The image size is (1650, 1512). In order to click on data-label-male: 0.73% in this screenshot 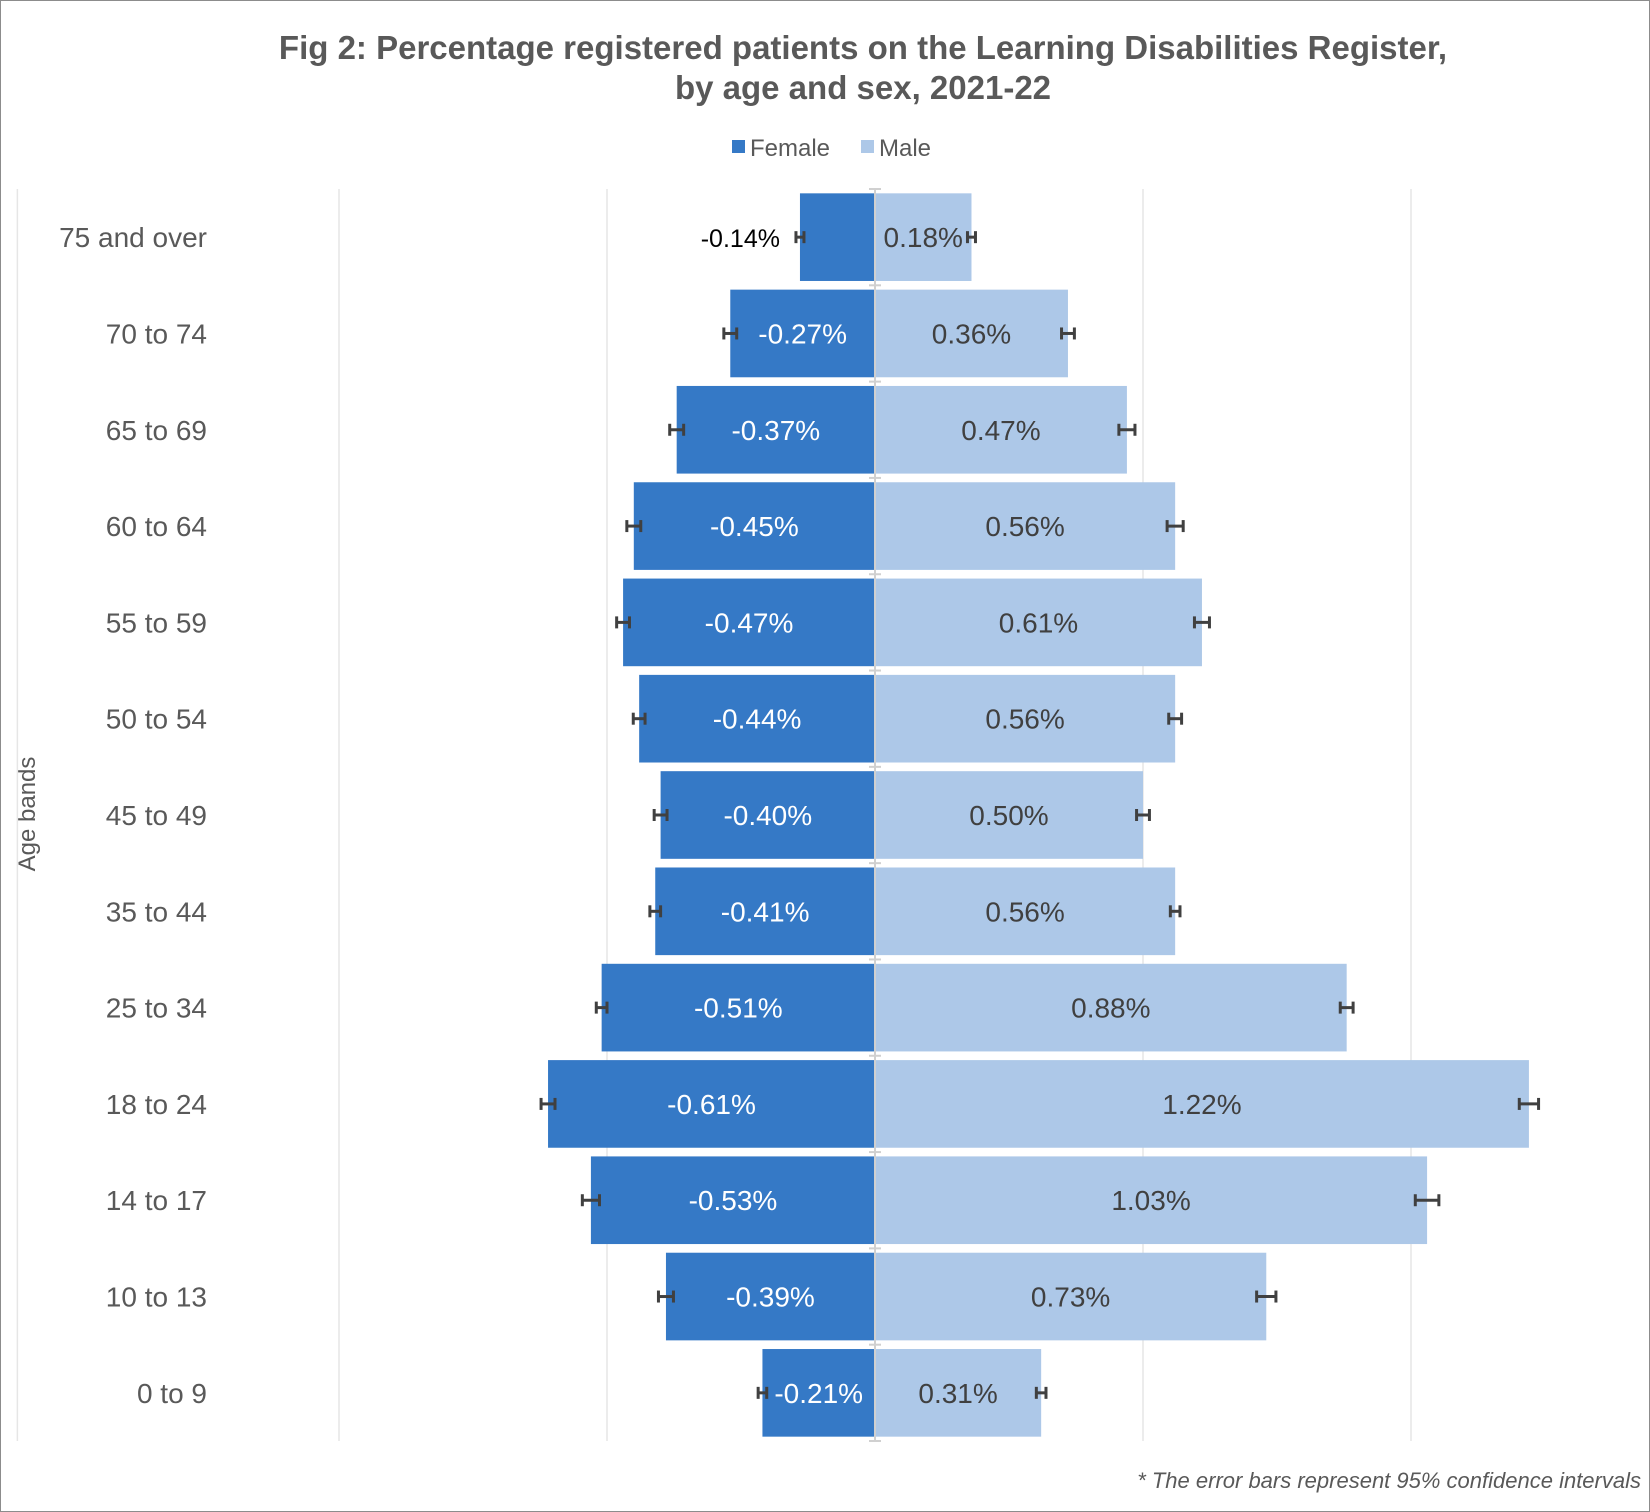, I will do `click(1070, 1297)`.